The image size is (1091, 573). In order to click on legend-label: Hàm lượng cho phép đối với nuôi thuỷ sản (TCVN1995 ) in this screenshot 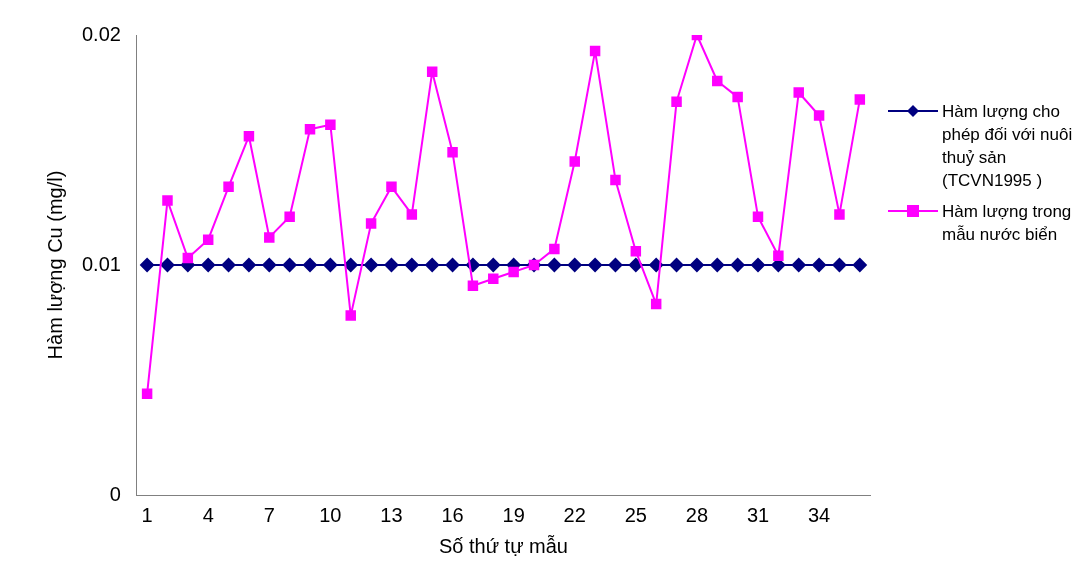, I will do `click(1008, 146)`.